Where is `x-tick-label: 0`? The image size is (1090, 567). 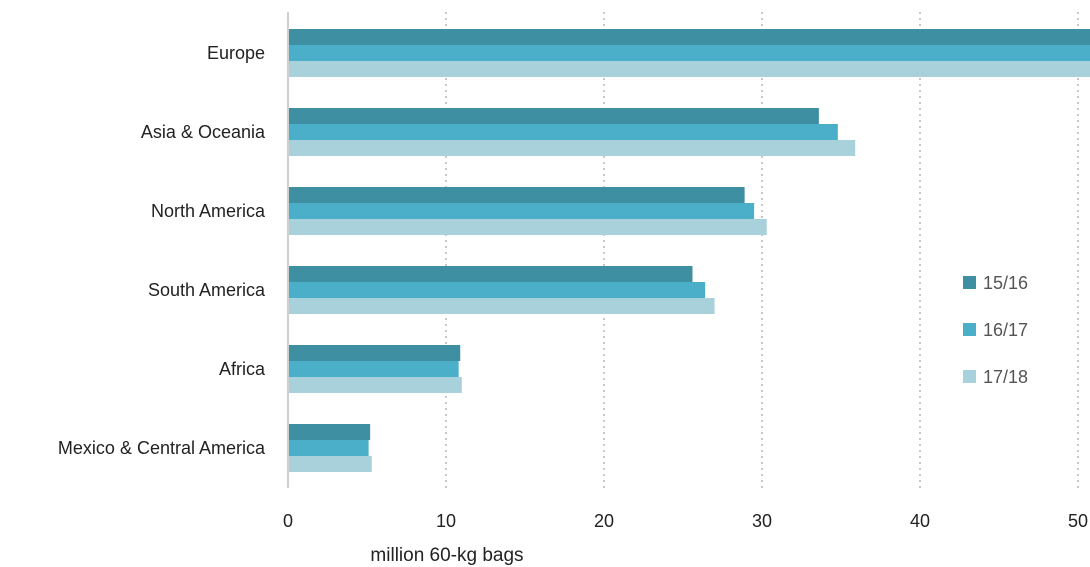
x-tick-label: 0 is located at coordinates (288, 521).